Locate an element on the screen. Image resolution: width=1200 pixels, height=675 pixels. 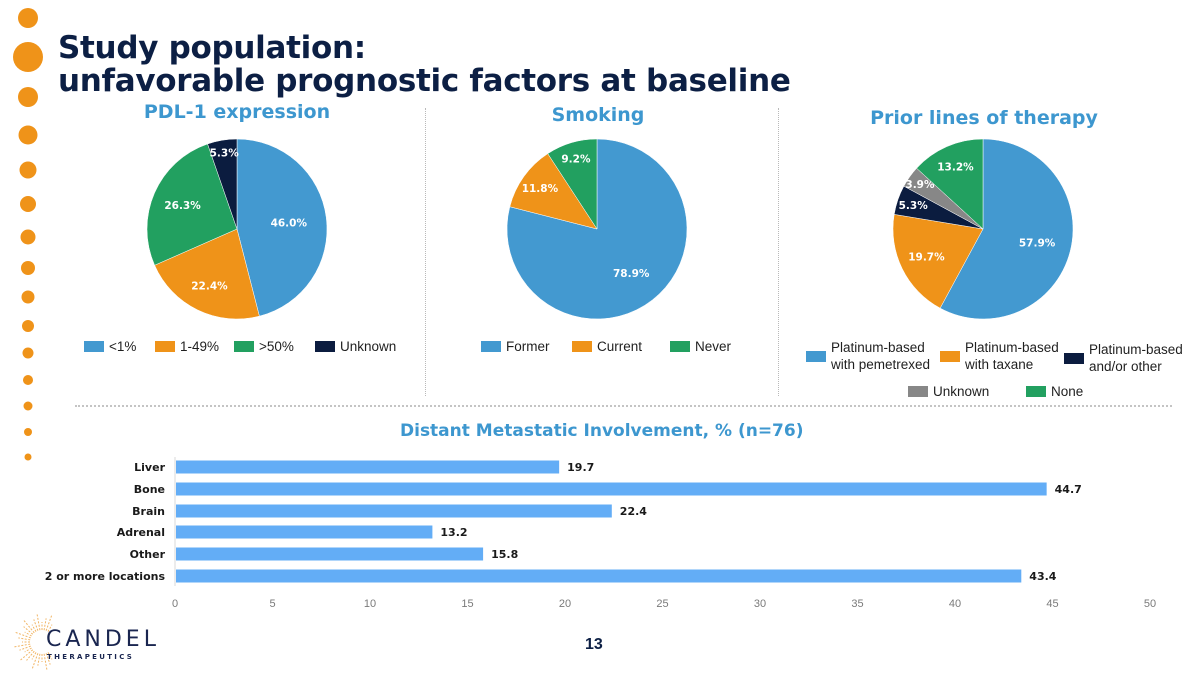
legend-item-current: Current is located at coordinates (607, 346).